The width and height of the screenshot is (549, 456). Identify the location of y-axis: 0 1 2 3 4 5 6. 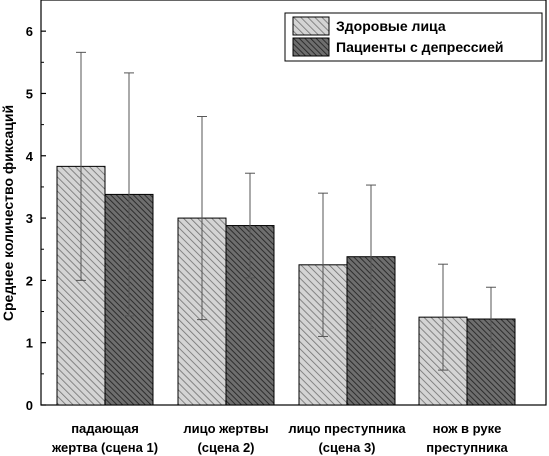
(36, 218).